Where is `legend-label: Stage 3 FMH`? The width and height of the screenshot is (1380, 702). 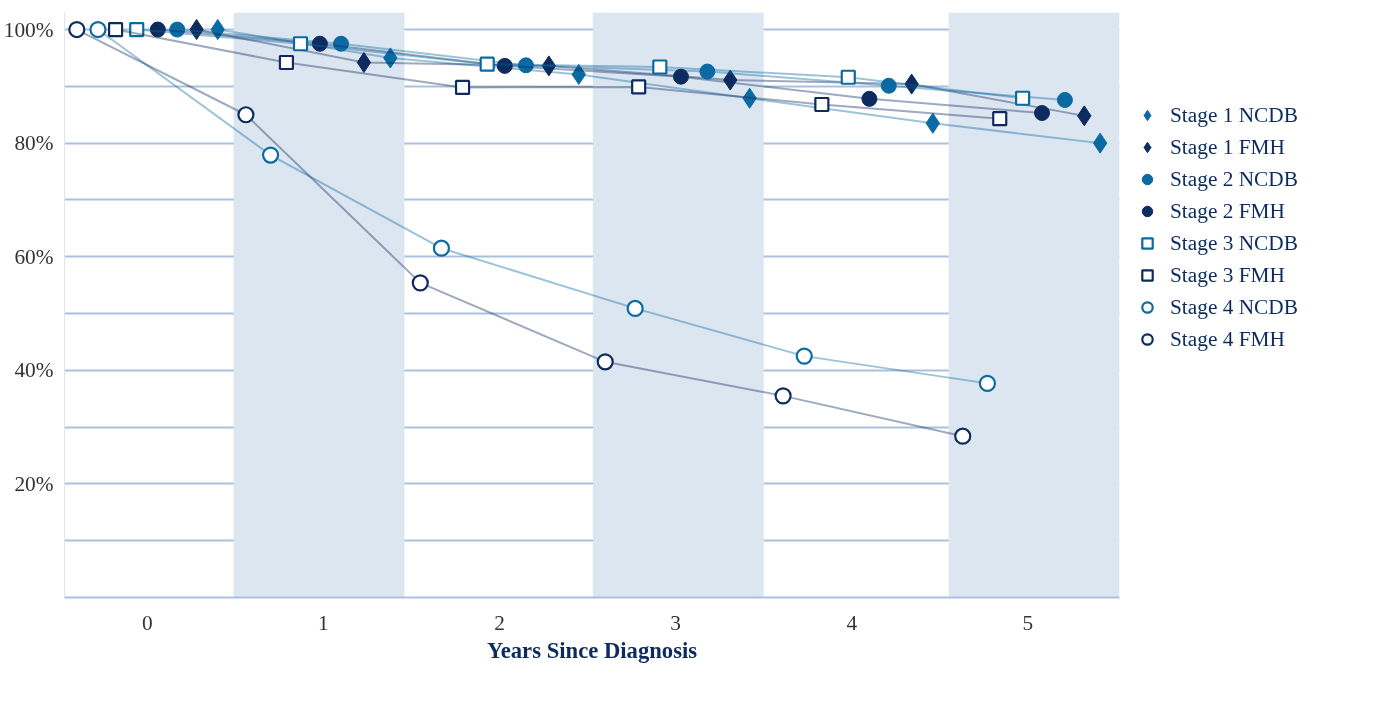 legend-label: Stage 3 FMH is located at coordinates (1227, 275).